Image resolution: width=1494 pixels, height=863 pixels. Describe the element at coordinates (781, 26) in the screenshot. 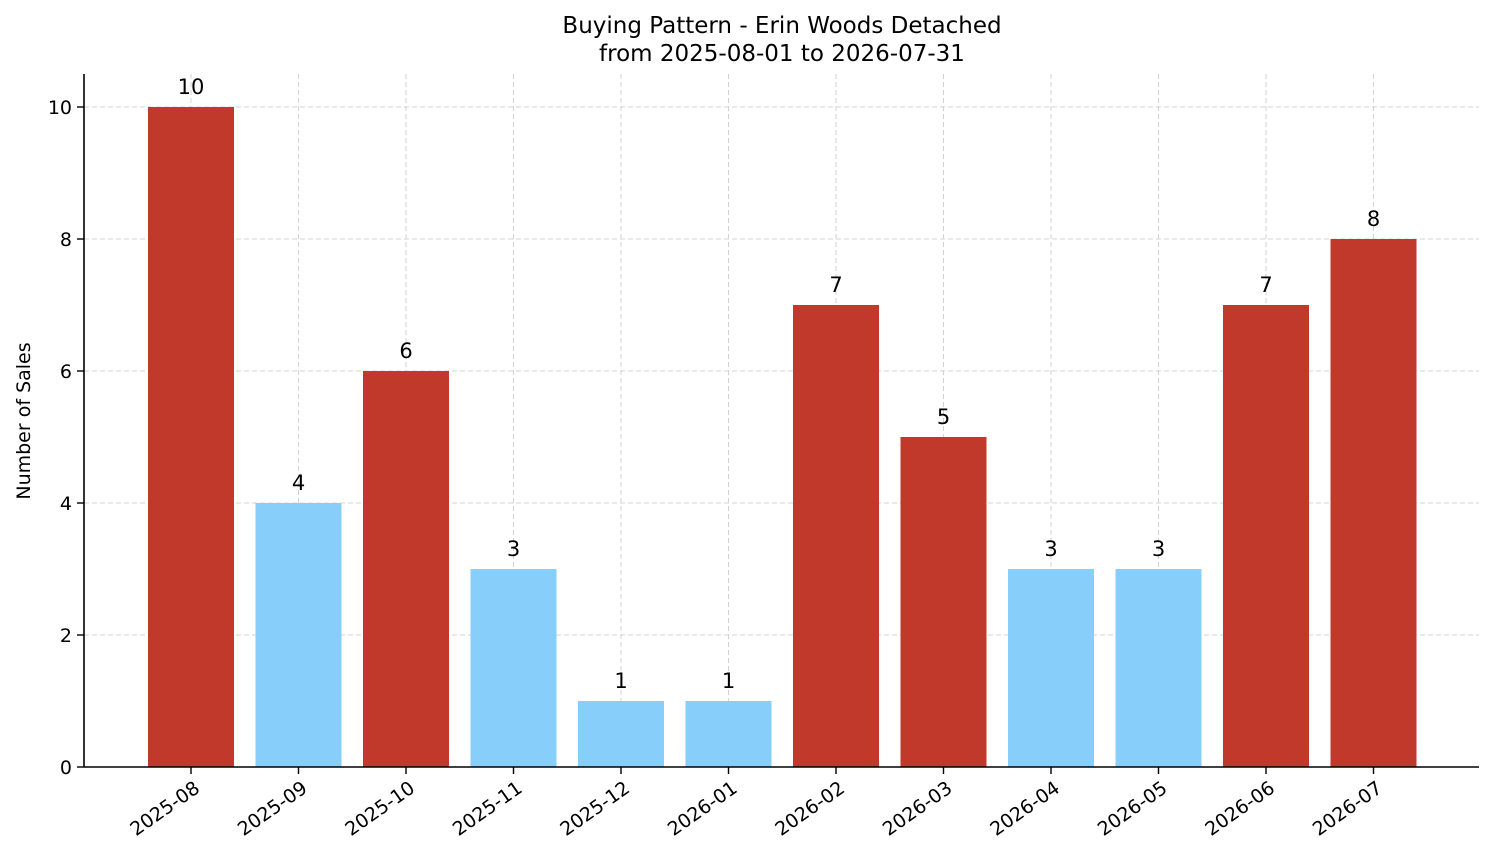

I see `chart-title: Buying Pattern - Erin Woods Detached` at that location.